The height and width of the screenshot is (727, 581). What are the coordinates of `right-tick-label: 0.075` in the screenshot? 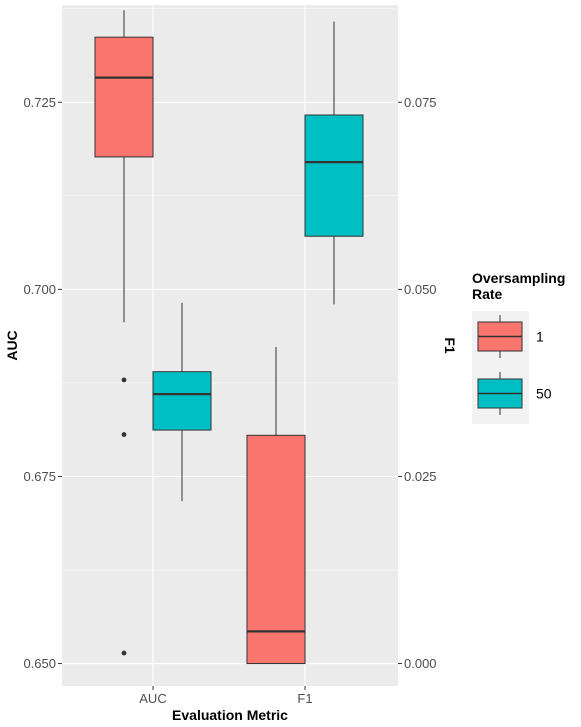 It's located at (420, 102).